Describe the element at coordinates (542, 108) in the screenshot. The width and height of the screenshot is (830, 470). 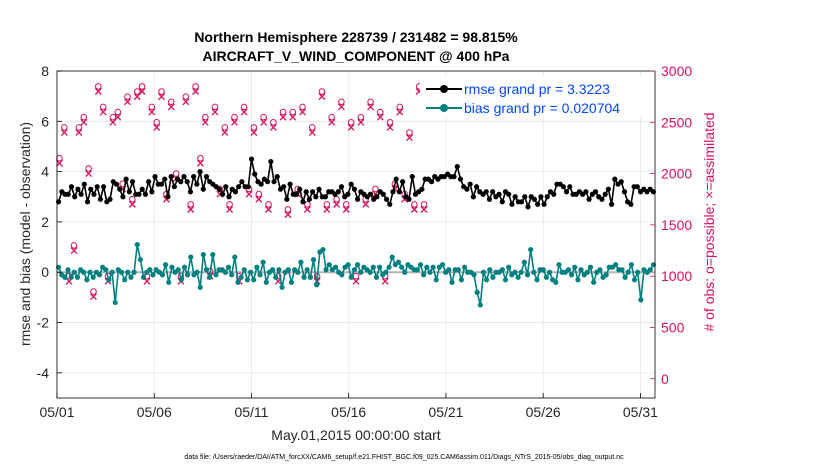
I see `legend-bias-label: bias grand pr = 0.020704` at that location.